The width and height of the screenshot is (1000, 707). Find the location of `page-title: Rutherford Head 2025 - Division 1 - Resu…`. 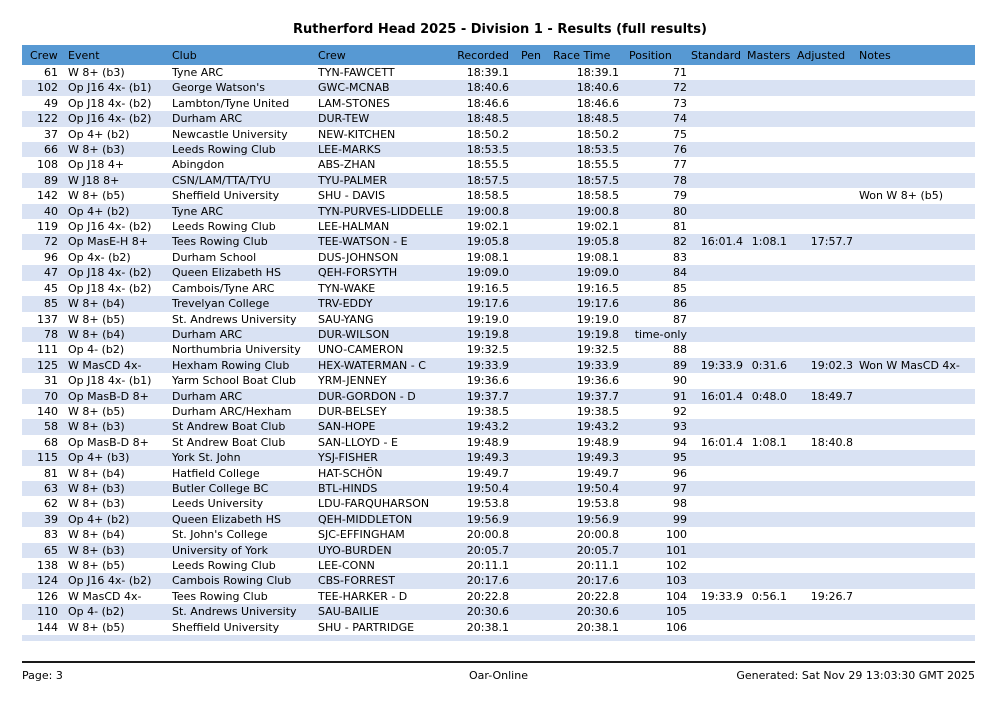

page-title: Rutherford Head 2025 - Division 1 - Resu… is located at coordinates (500, 29).